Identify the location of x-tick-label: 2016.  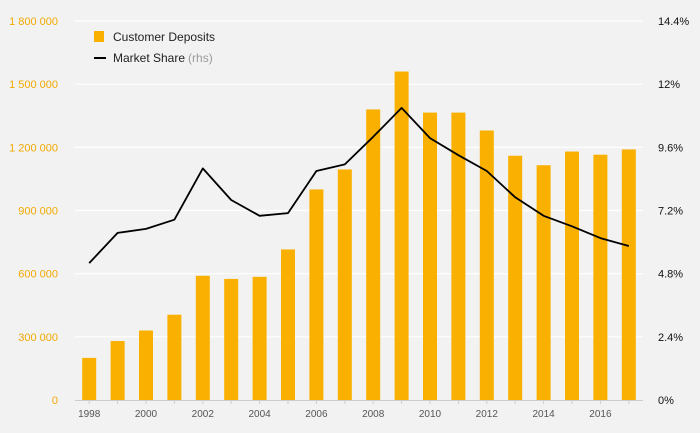
(600, 414).